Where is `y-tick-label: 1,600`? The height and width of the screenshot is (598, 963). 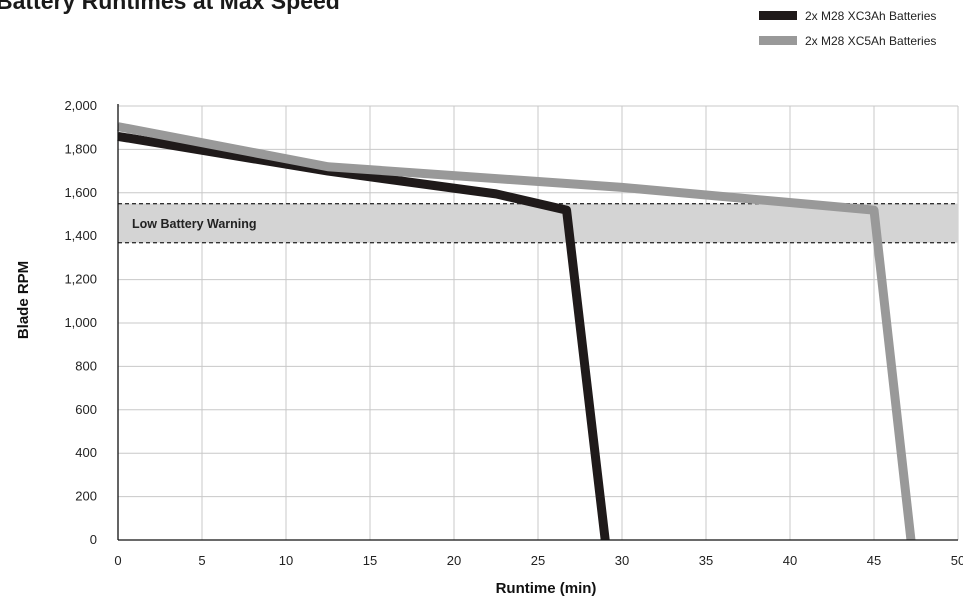 y-tick-label: 1,600 is located at coordinates (80, 192).